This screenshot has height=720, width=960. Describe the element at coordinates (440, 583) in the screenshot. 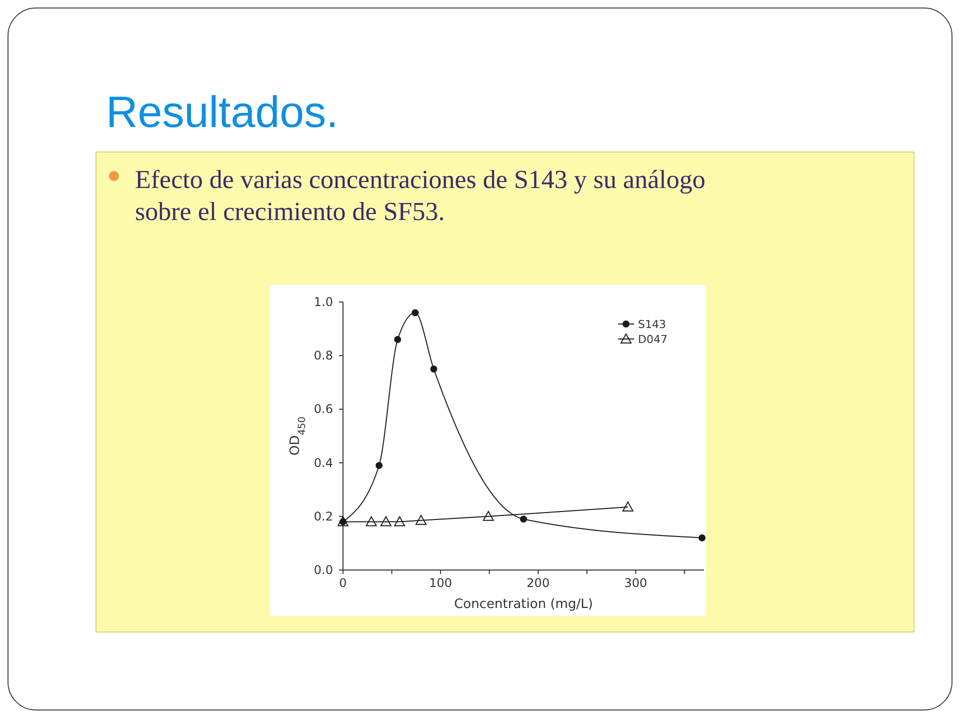

I see `x-tick-label: 100` at that location.